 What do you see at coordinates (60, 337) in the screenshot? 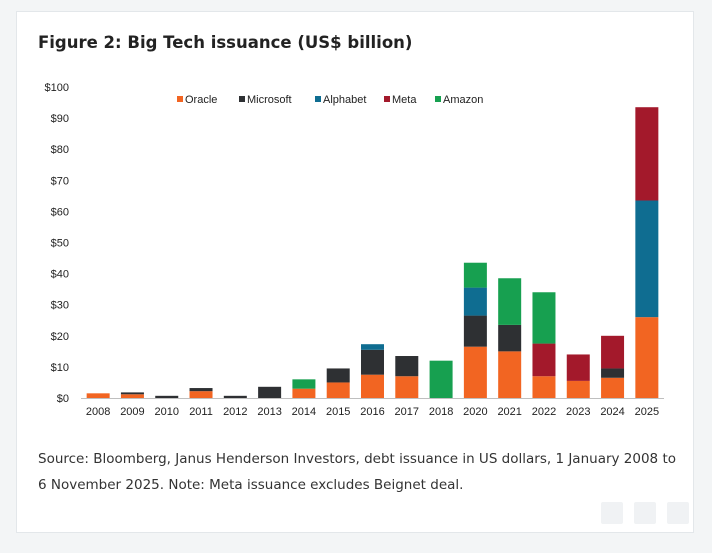
I see `y-tick-label: $20` at bounding box center [60, 337].